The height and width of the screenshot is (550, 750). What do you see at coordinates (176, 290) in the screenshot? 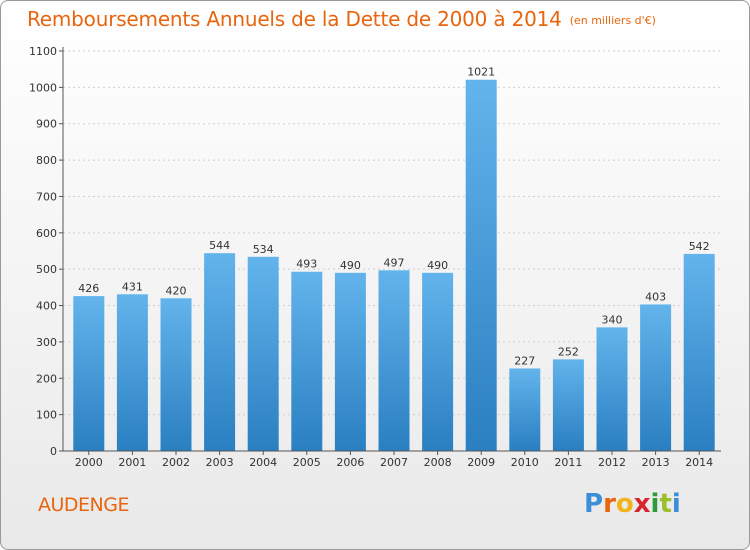
I see `data-label: 420` at bounding box center [176, 290].